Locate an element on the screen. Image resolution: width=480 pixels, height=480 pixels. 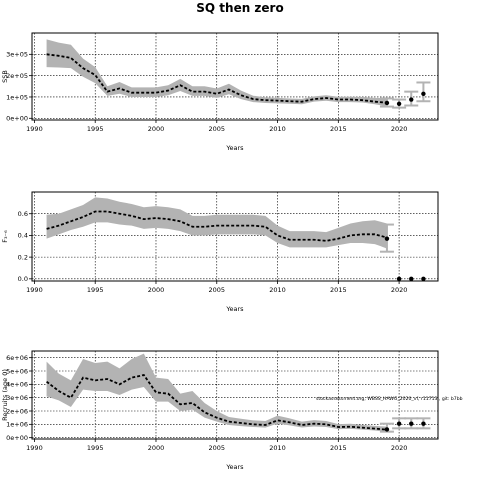
y-tick-label: 6e+06 is located at coordinates (17, 358).